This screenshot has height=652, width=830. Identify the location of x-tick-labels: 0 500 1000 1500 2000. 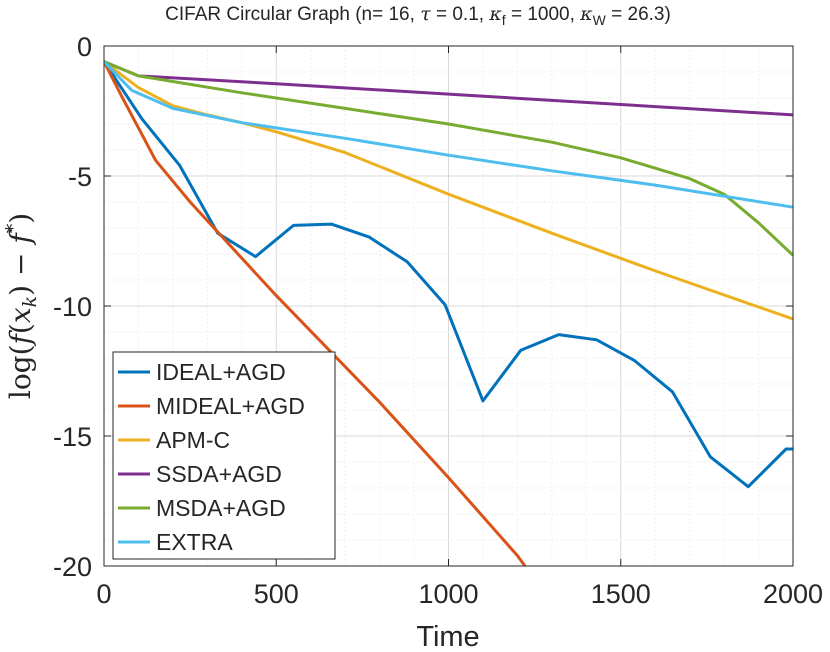
(459, 594).